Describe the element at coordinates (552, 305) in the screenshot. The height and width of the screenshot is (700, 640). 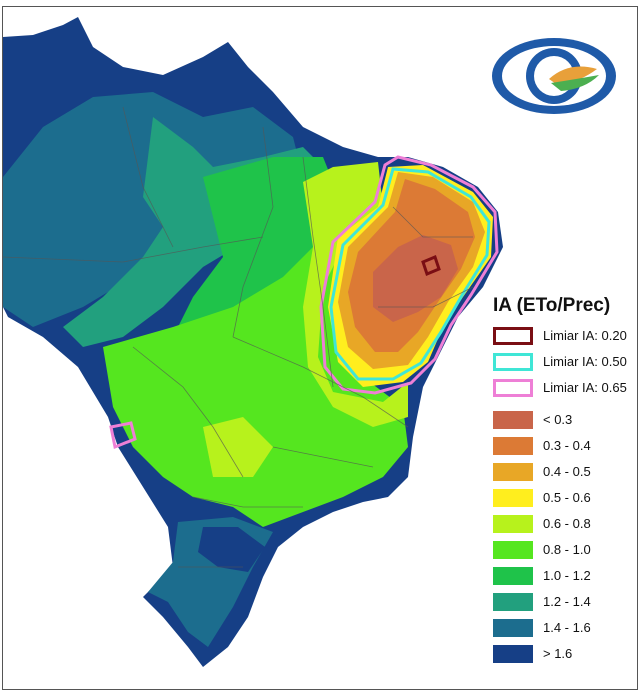
I see `legend-title: IA (ETo/Prec)` at that location.